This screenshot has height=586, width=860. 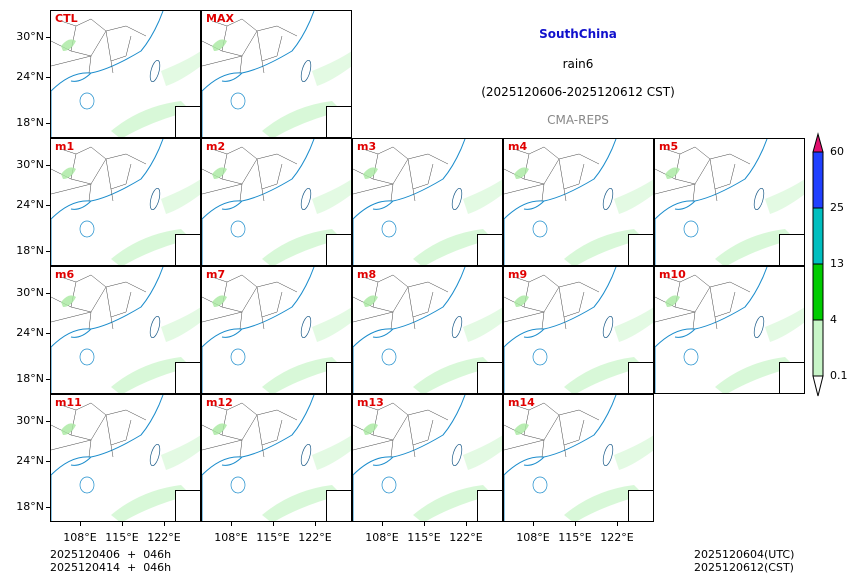 What do you see at coordinates (744, 567) in the screenshot?
I see `footer-cst: 2025120612(CST)` at bounding box center [744, 567].